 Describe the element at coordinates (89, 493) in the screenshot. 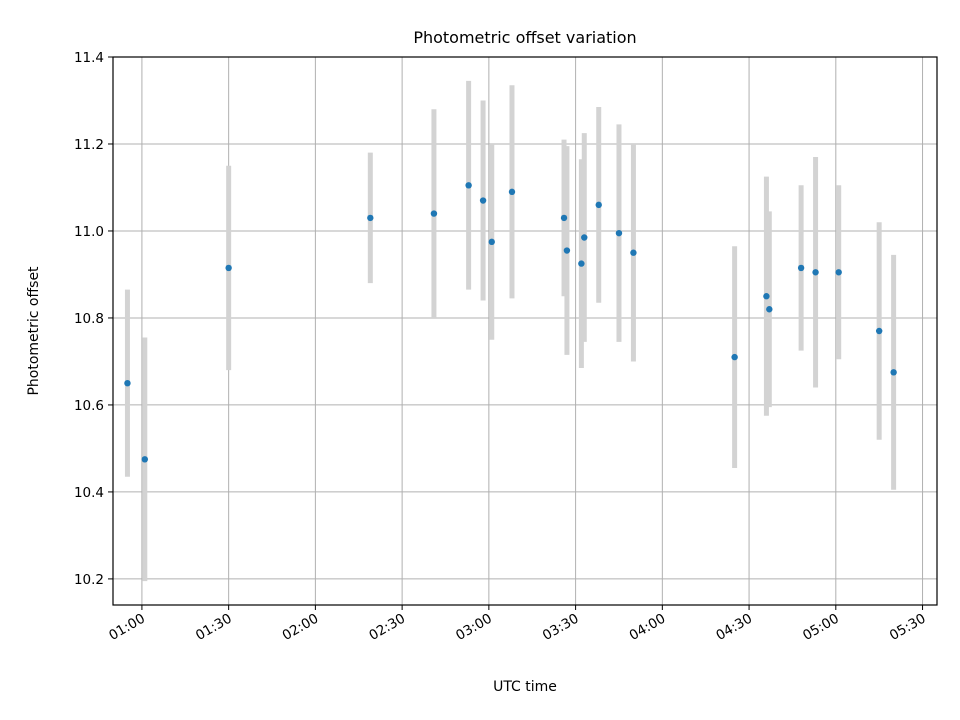

I see `y-tick-label: 10.4` at that location.